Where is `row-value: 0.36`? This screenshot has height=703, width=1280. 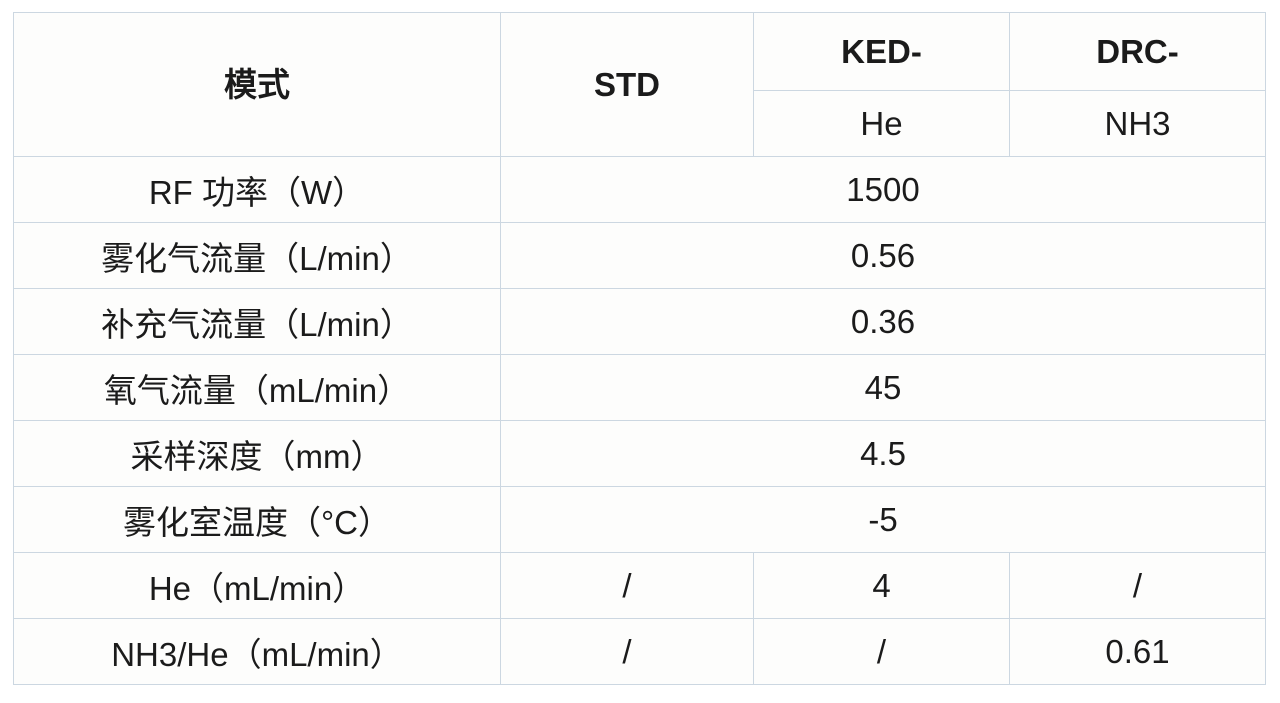 row-value: 0.36 is located at coordinates (883, 321).